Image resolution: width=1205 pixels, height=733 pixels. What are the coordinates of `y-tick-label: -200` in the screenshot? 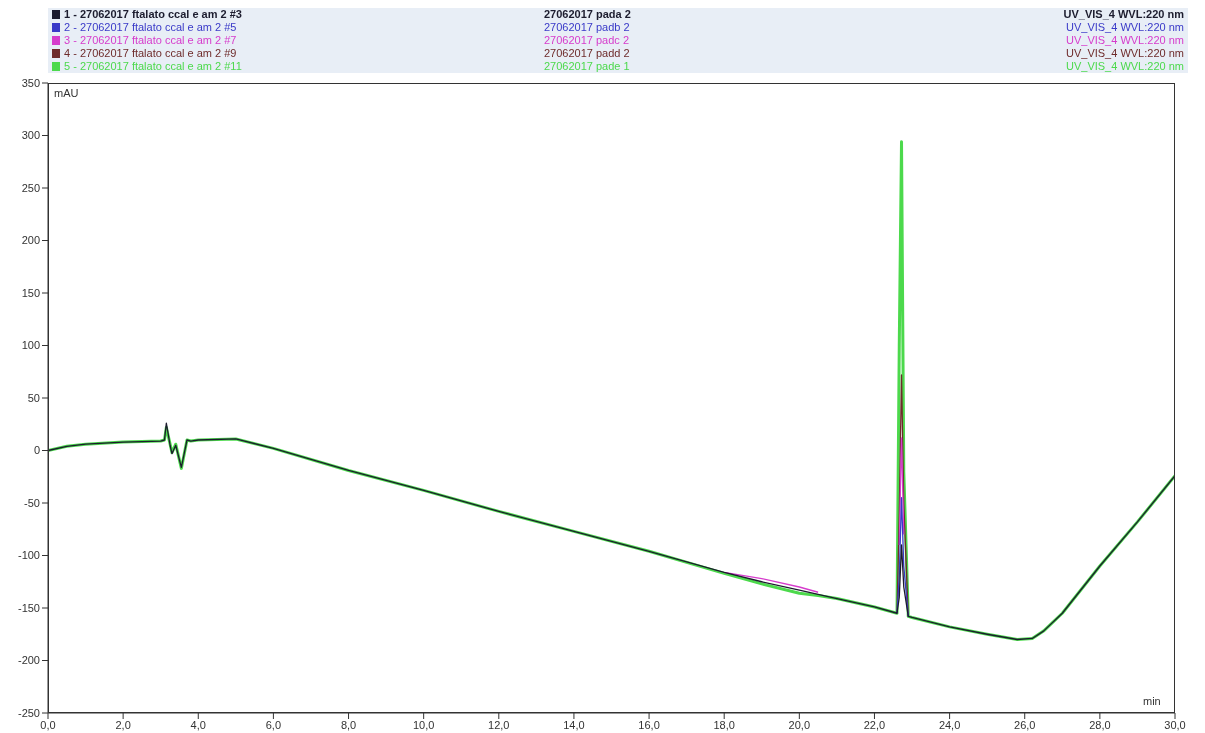 It's located at (28, 660).